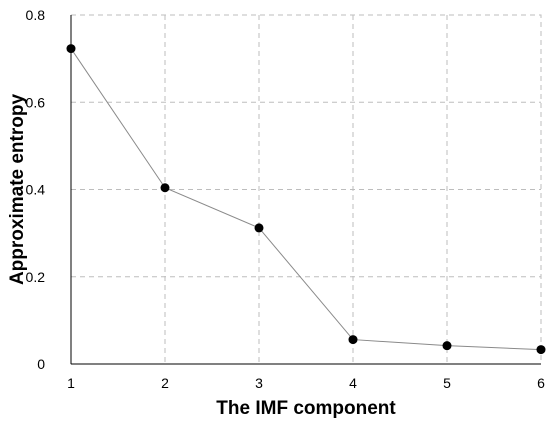 The width and height of the screenshot is (550, 422). I want to click on y-tick-label: 0, so click(41, 364).